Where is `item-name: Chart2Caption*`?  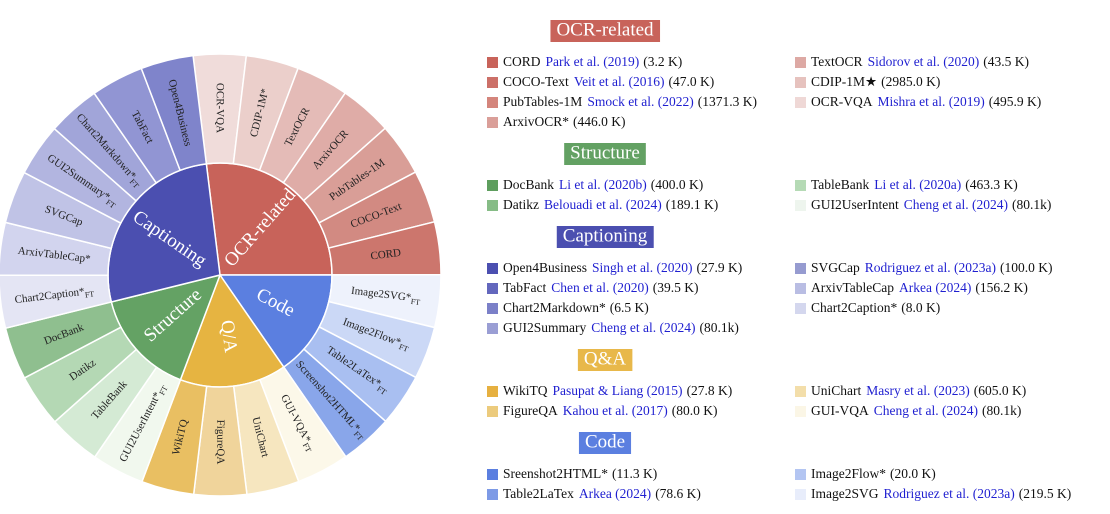 item-name: Chart2Caption* is located at coordinates (854, 307).